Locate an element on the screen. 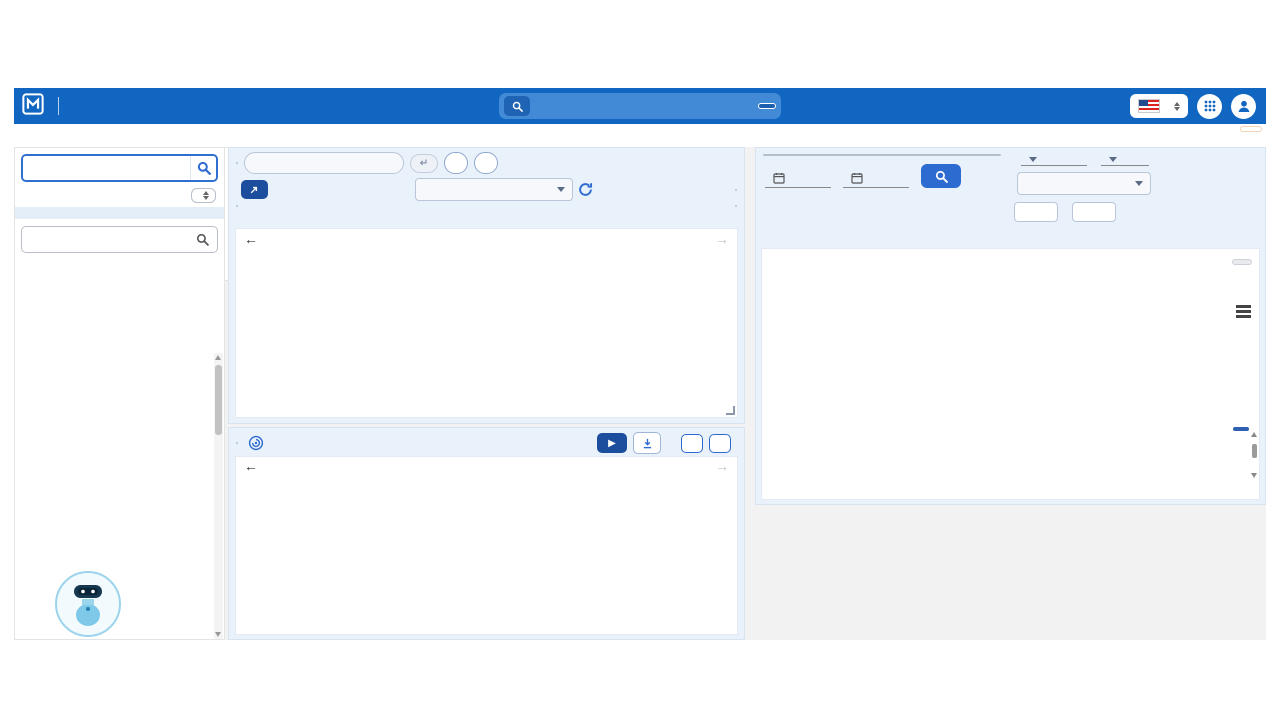 This screenshot has width=1280, height=720. arrow-up-right-icon is located at coordinates (253, 189).